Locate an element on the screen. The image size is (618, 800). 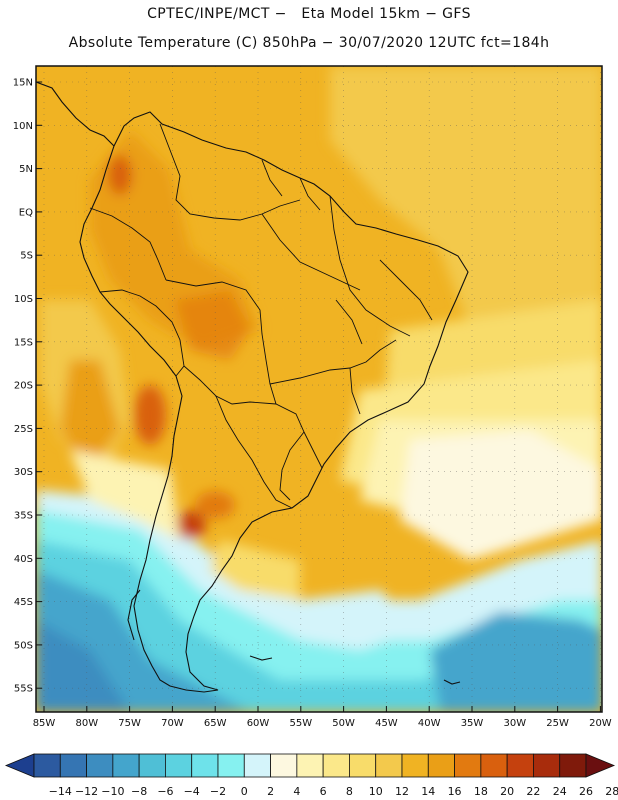
colorbar-label: −8 is located at coordinates (139, 791).